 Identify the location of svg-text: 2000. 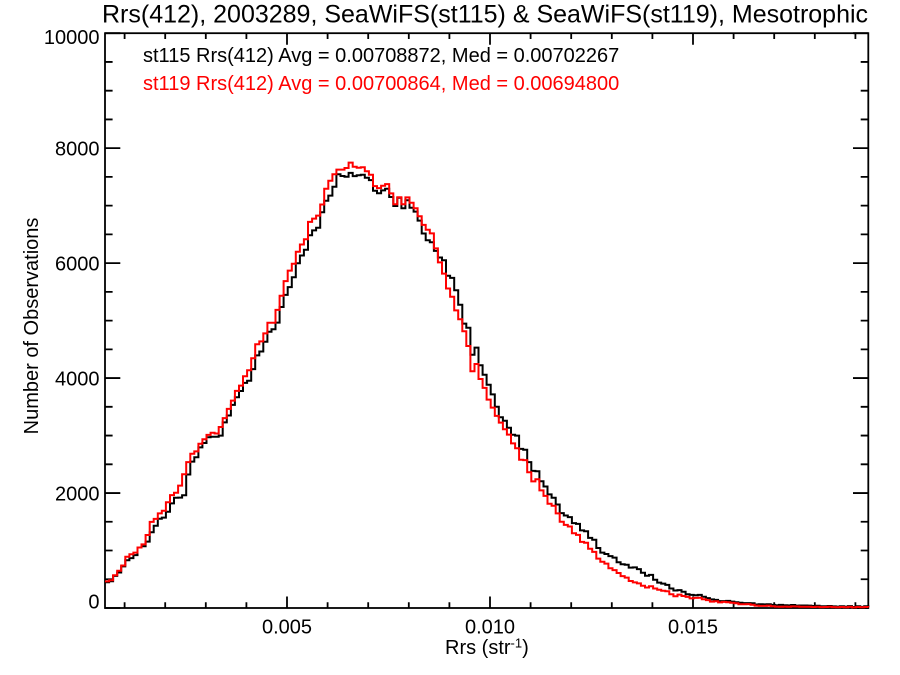
(77, 494).